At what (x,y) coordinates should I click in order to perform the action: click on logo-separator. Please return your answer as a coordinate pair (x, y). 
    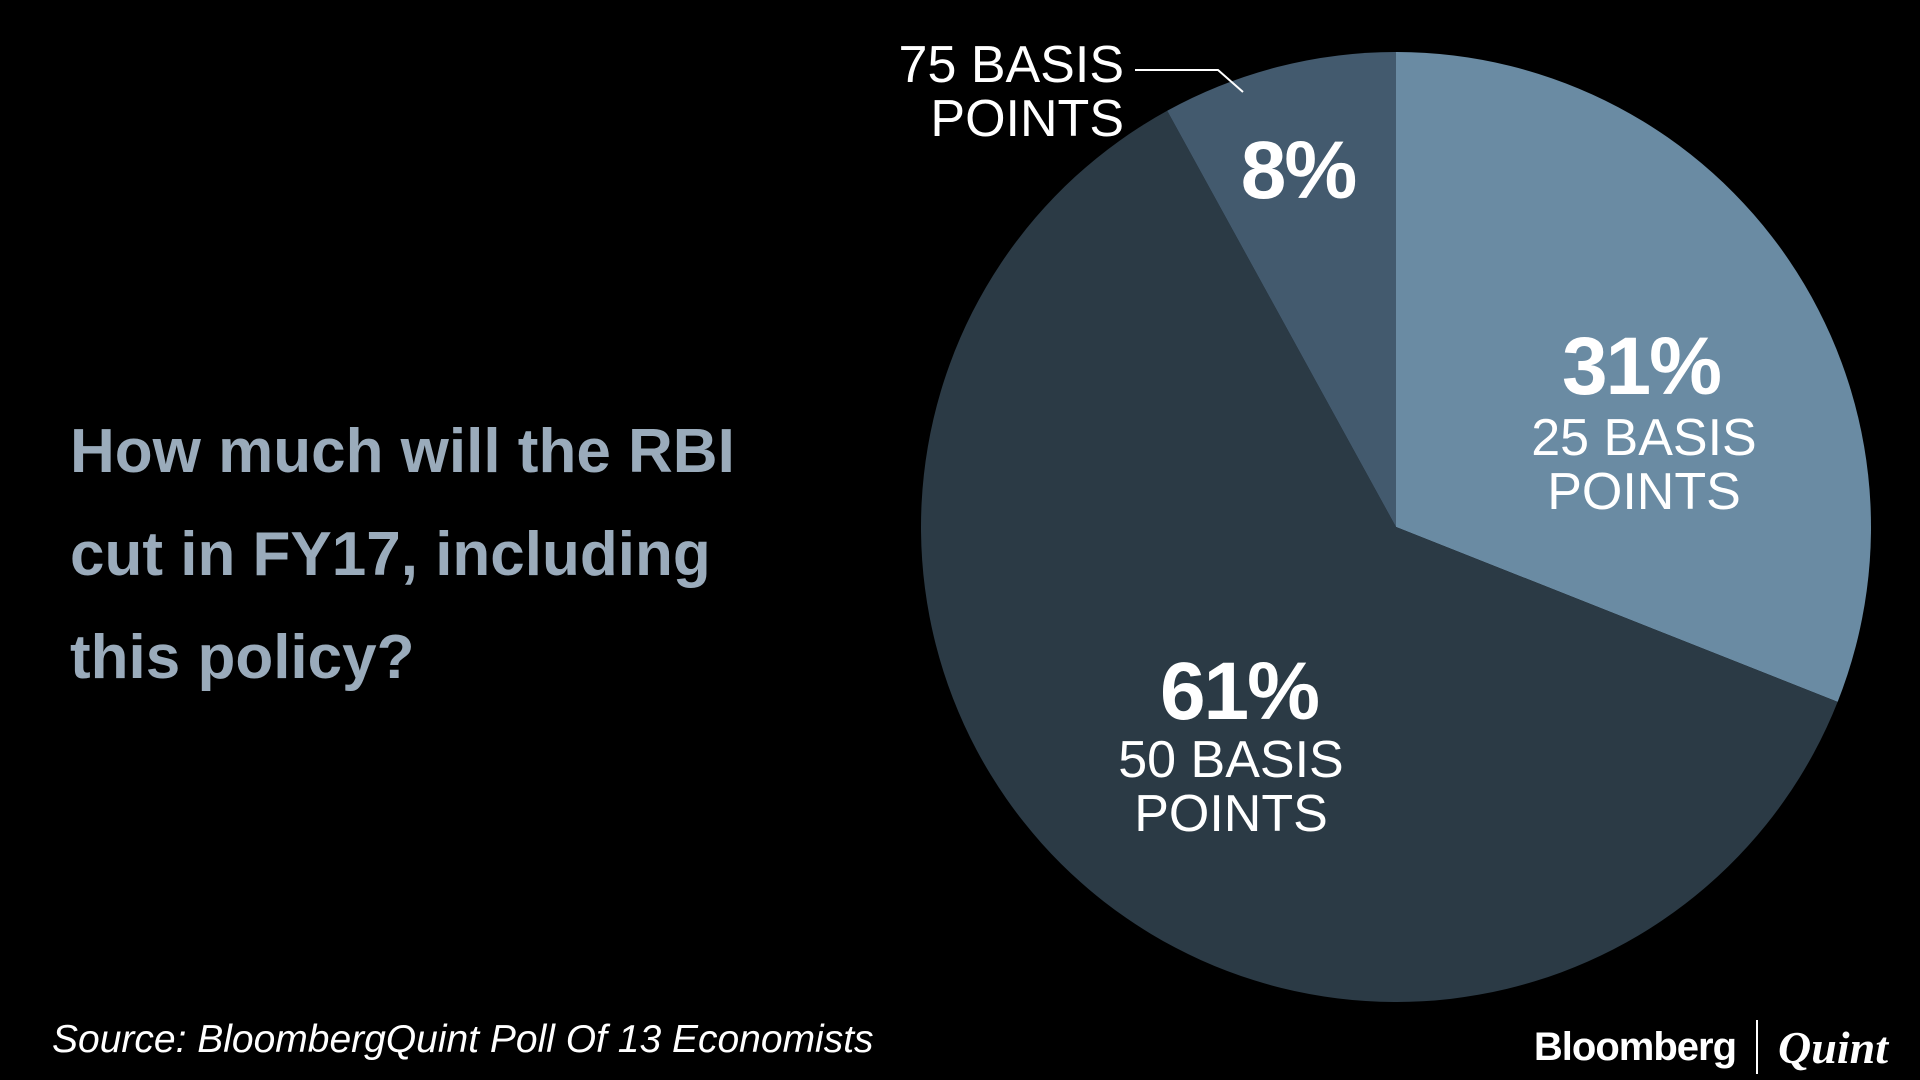
    Looking at the image, I should click on (1757, 1047).